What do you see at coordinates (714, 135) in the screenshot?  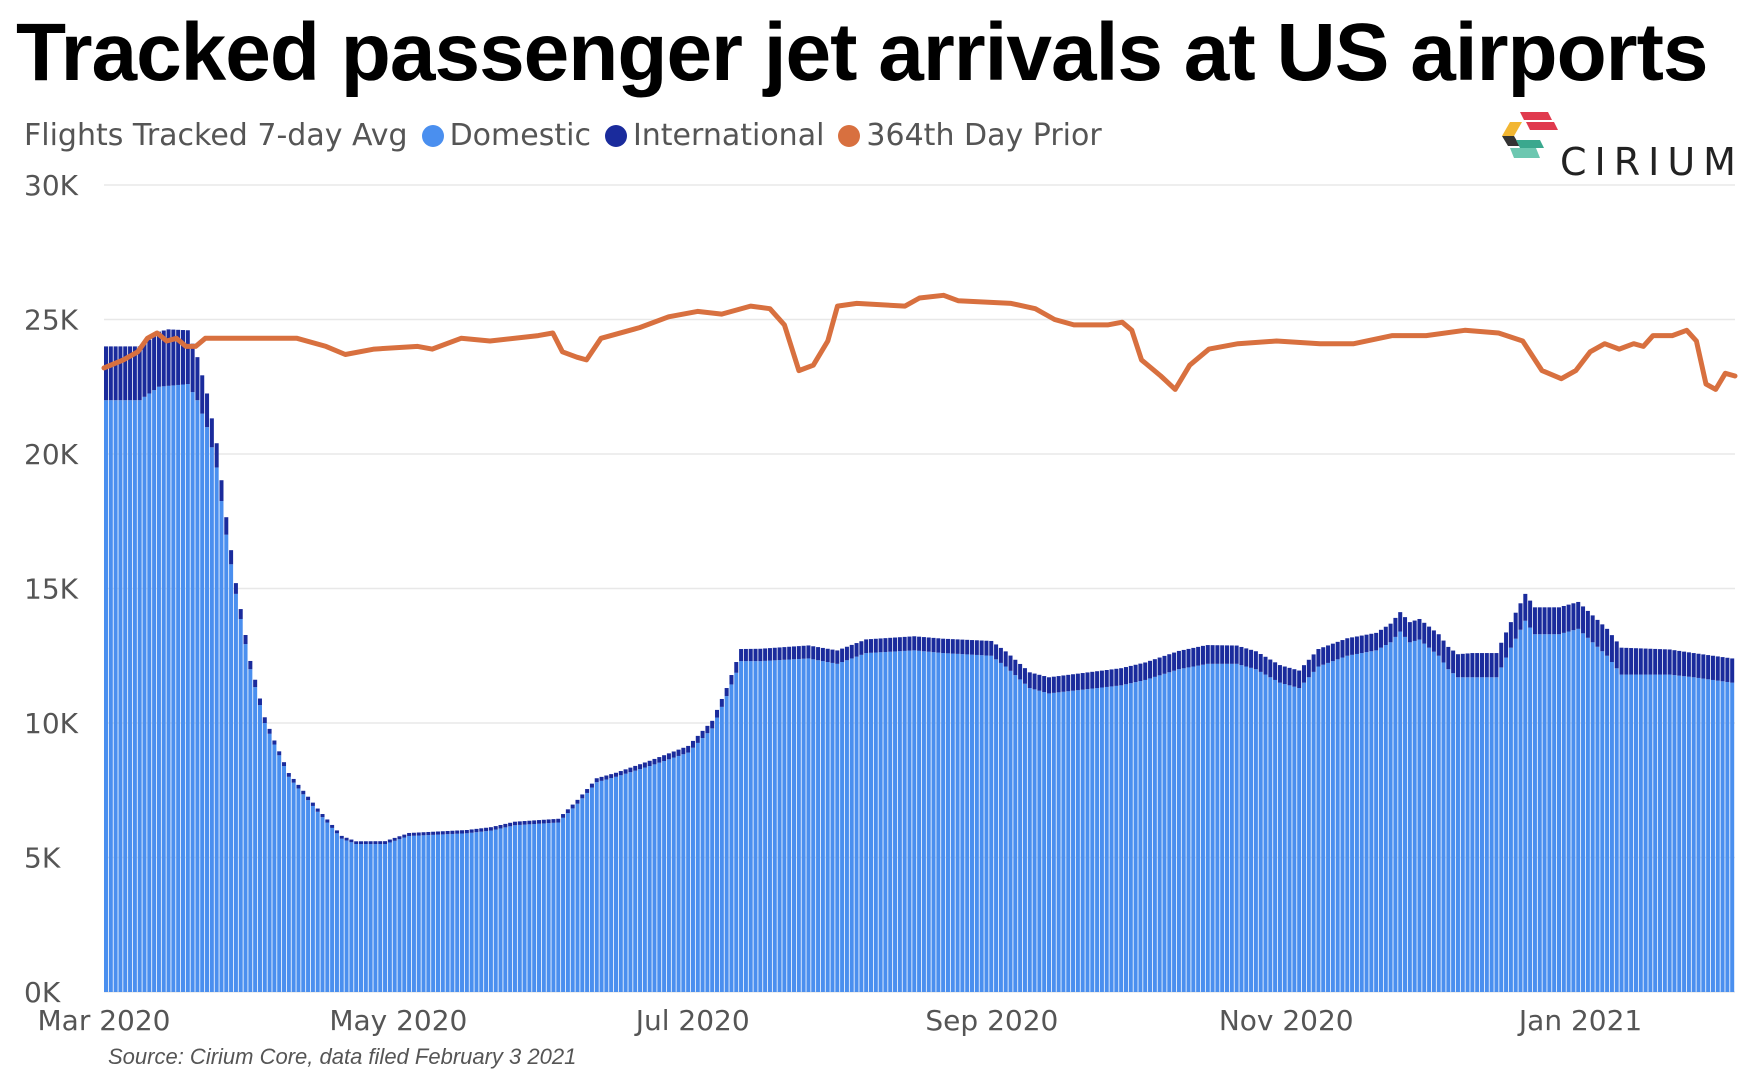 I see `legend-item-international: International` at bounding box center [714, 135].